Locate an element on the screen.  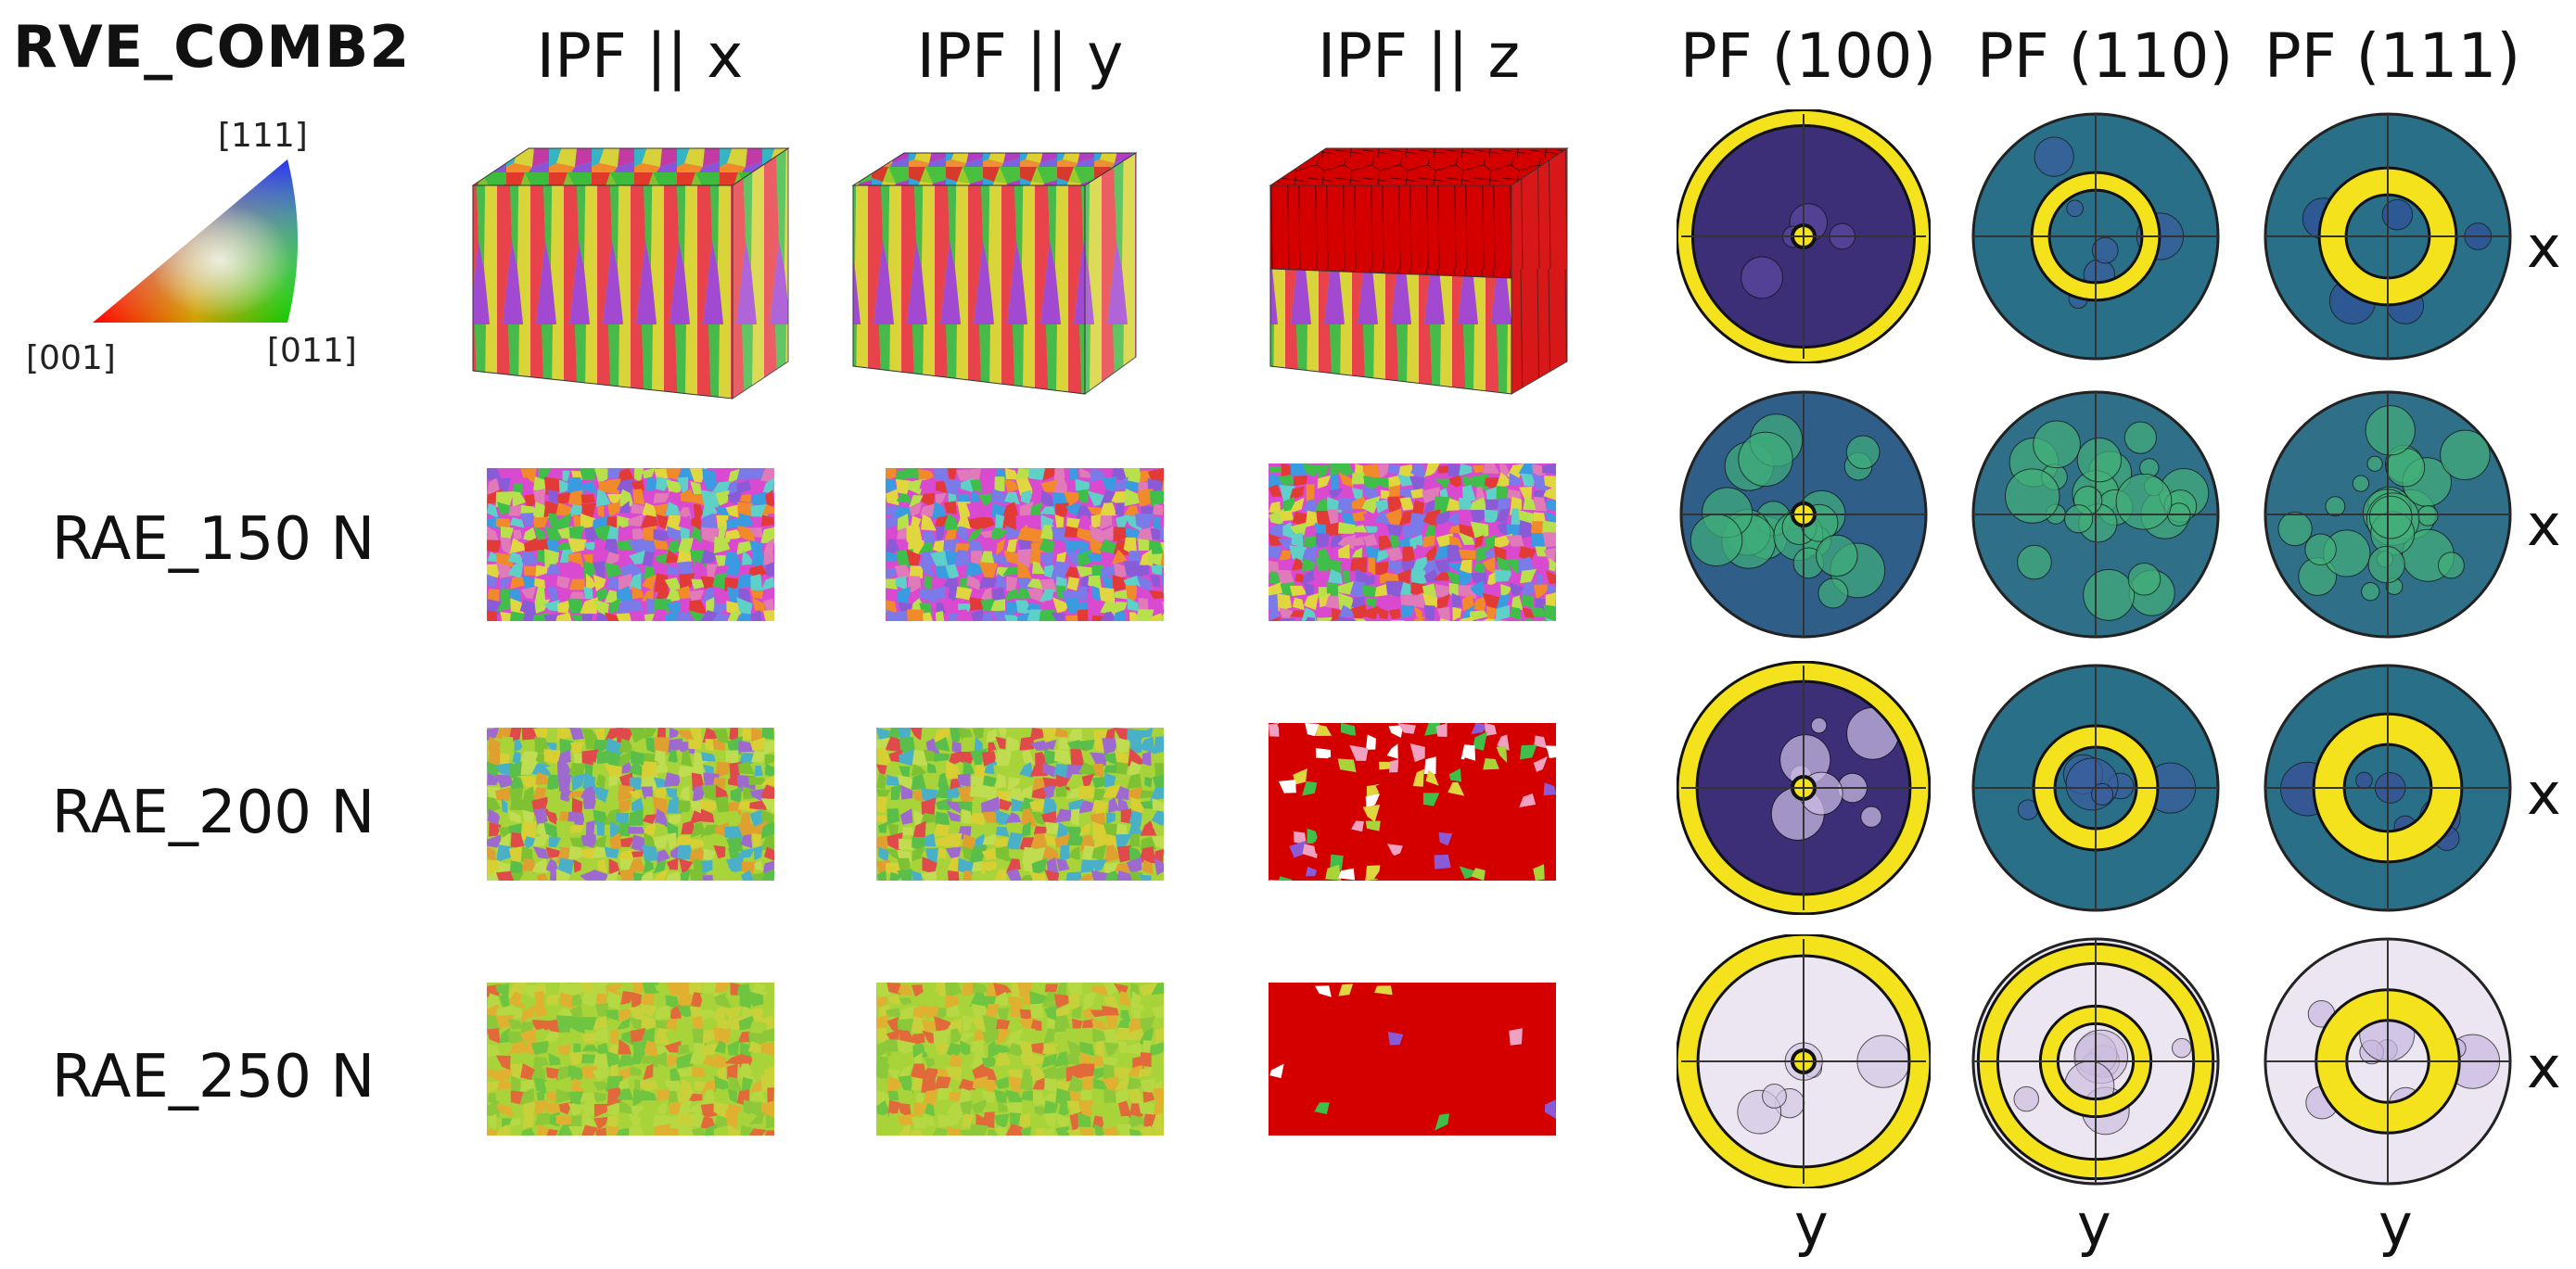
axis-label-y-pf111: y is located at coordinates (2395, 1225).